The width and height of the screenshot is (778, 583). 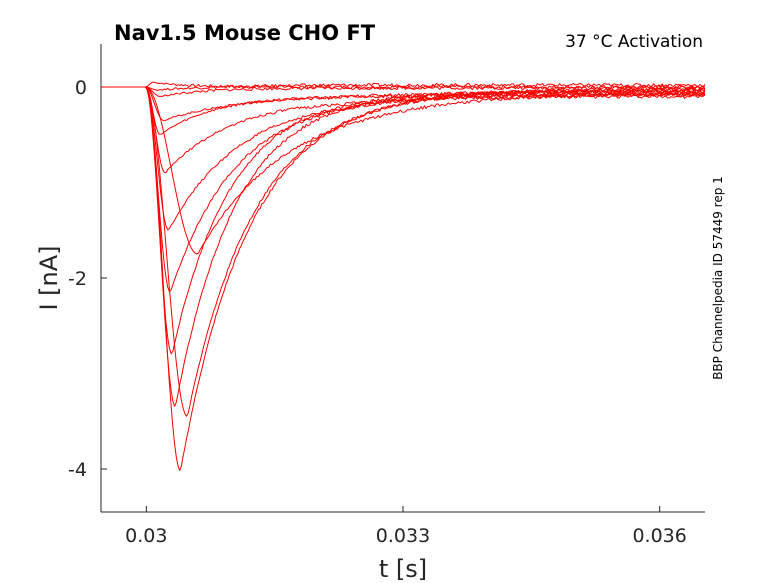 I want to click on y-axis-label: I [nA], so click(x=49, y=277).